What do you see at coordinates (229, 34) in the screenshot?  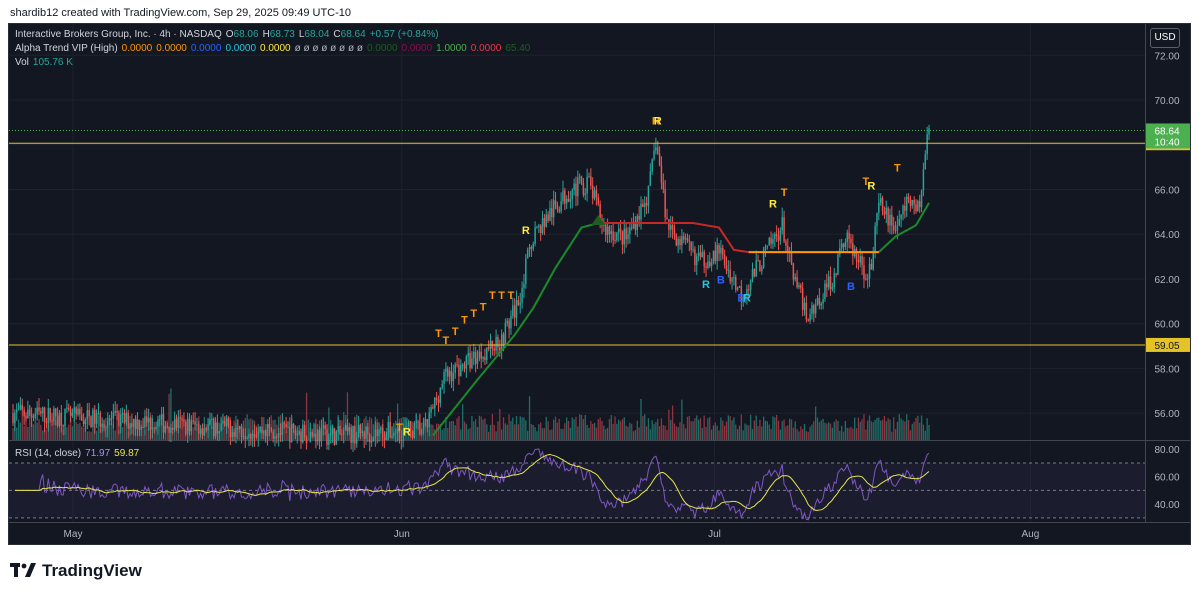 I see `open-label: O` at bounding box center [229, 34].